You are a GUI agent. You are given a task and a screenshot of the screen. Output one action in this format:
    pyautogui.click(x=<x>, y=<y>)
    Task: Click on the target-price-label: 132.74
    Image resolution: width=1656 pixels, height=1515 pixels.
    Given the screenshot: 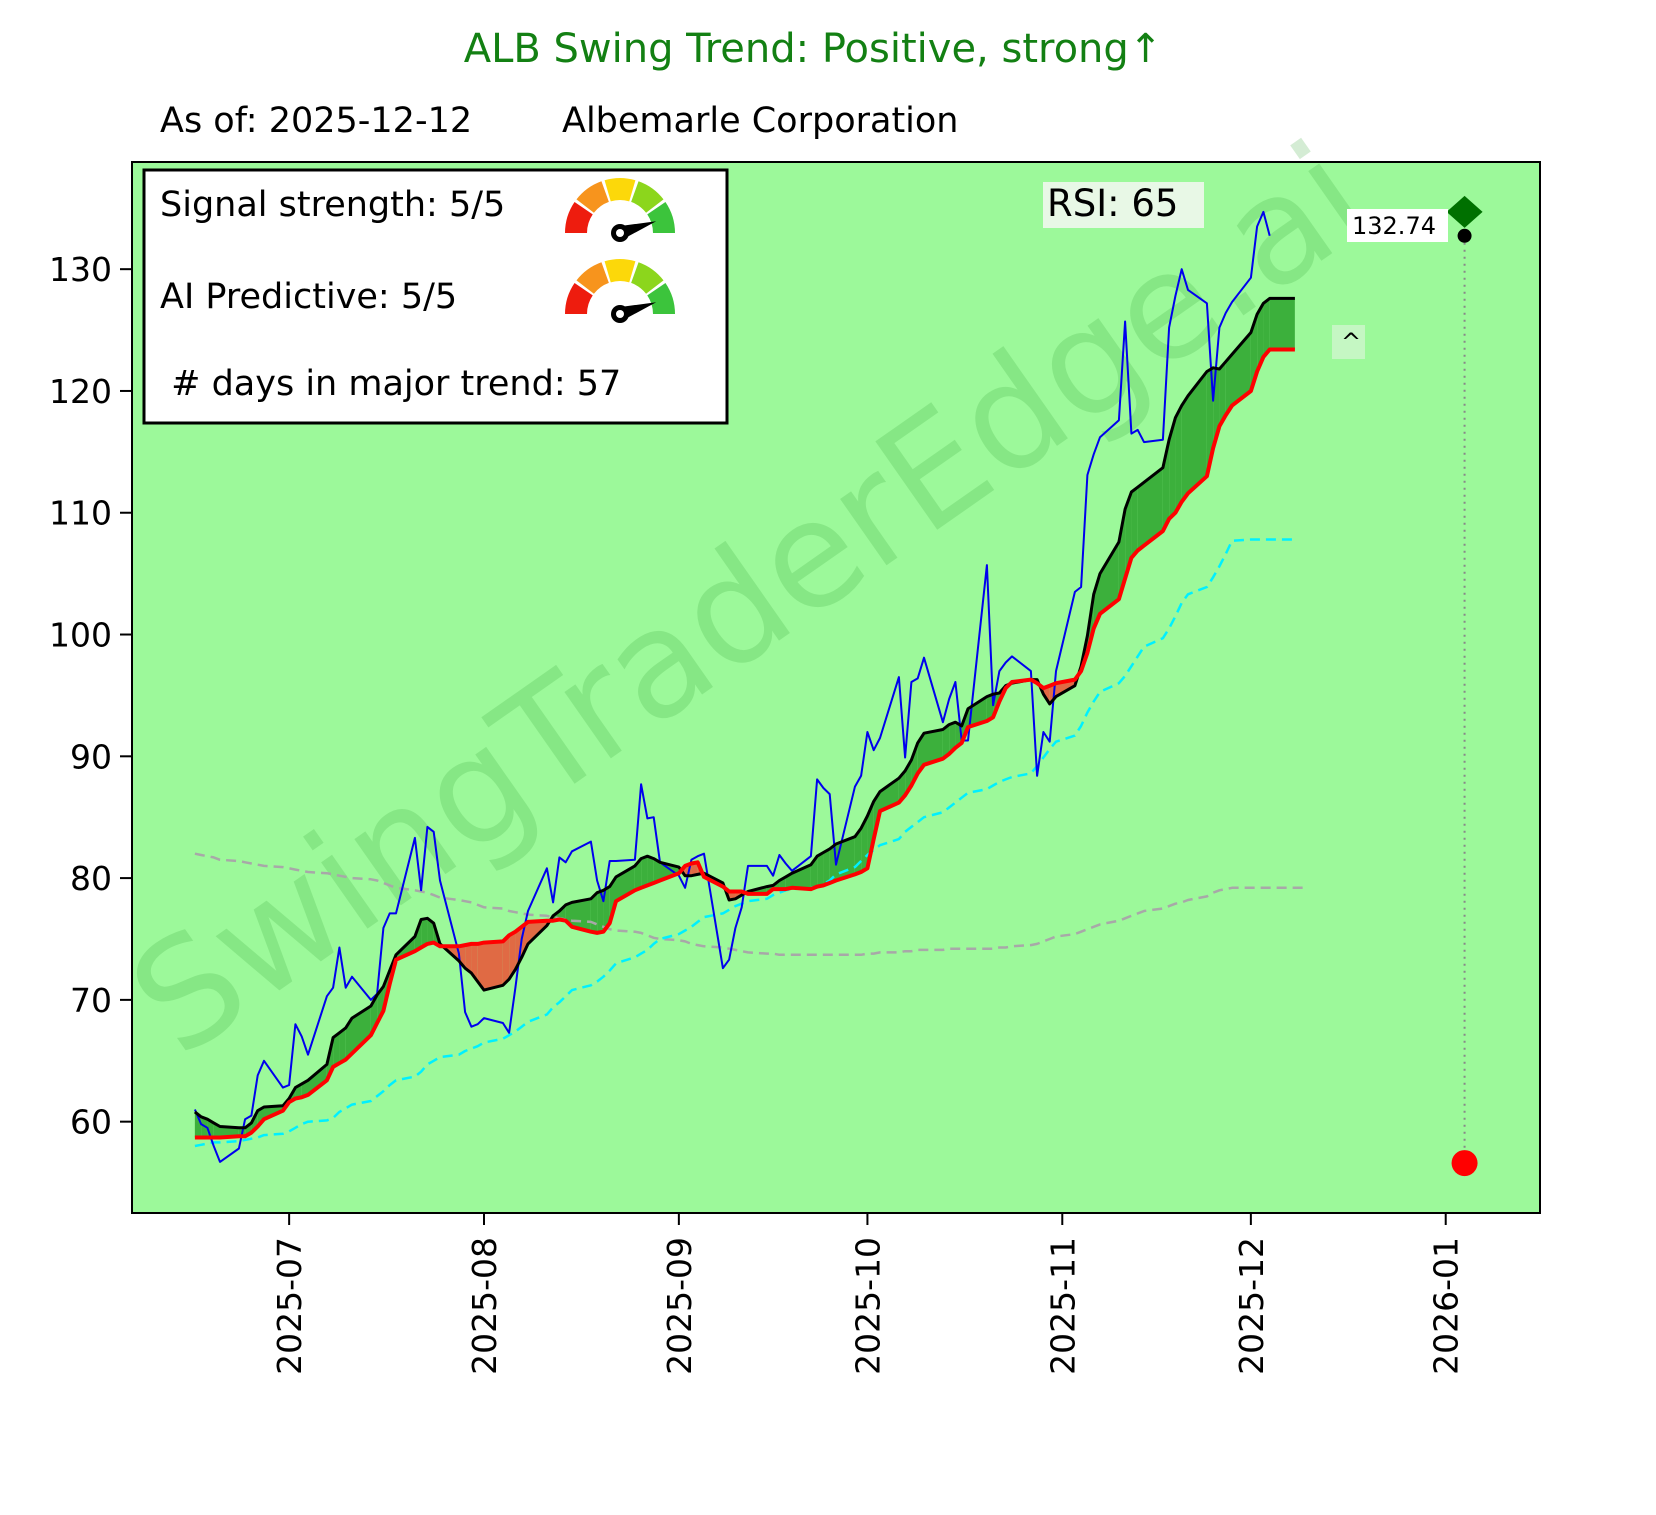 What is the action you would take?
    pyautogui.click(x=1394, y=226)
    